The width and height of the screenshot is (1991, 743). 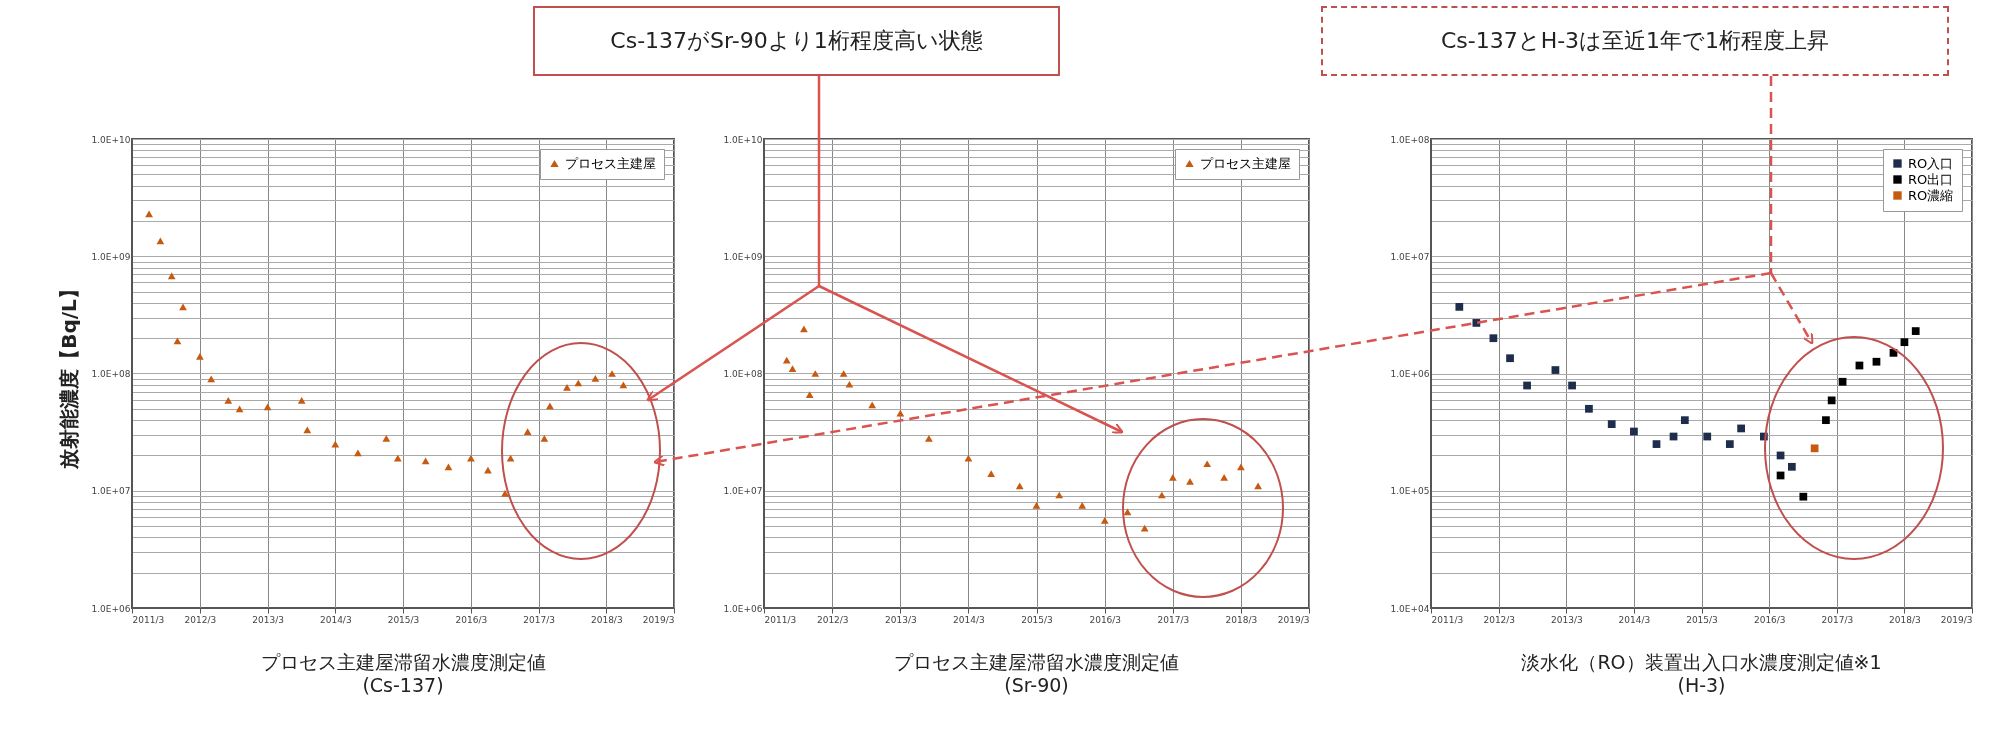 I want to click on y-axis-title: 放射能濃度【Bq/L】, so click(x=68, y=374).